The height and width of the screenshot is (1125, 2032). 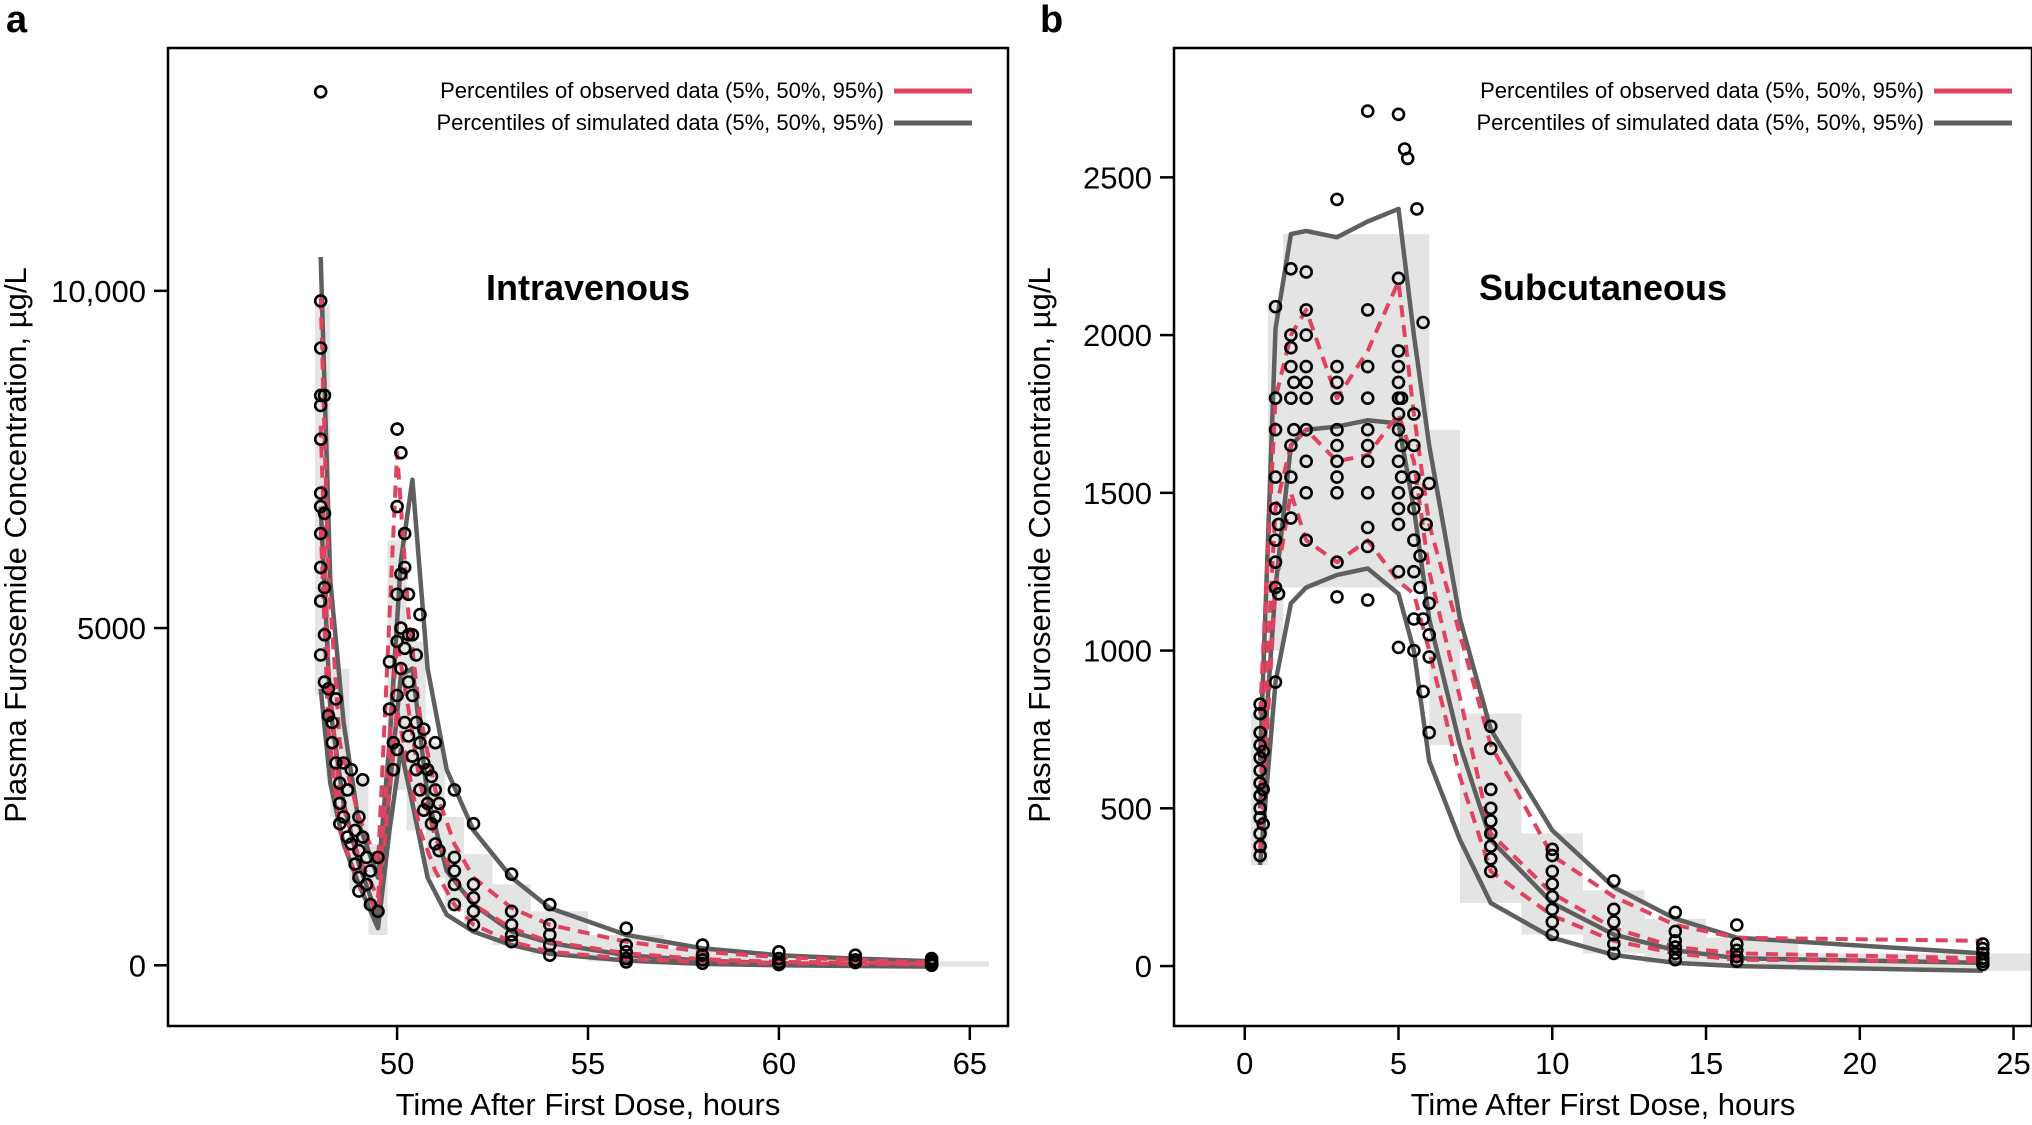 What do you see at coordinates (1603, 1103) in the screenshot?
I see `panel-b-x-axis-title: Time After First Dose, hours` at bounding box center [1603, 1103].